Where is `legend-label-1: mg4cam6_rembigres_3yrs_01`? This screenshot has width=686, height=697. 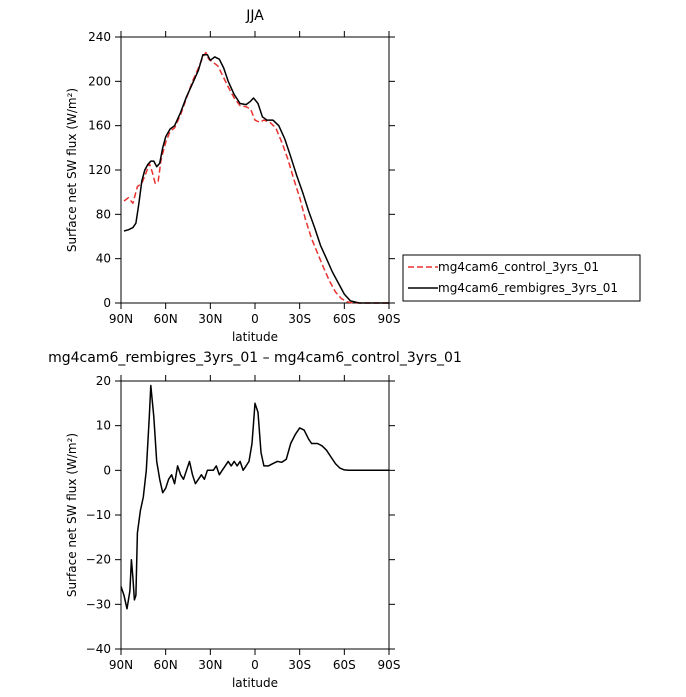
legend-label-1: mg4cam6_rembigres_3yrs_01 is located at coordinates (528, 288).